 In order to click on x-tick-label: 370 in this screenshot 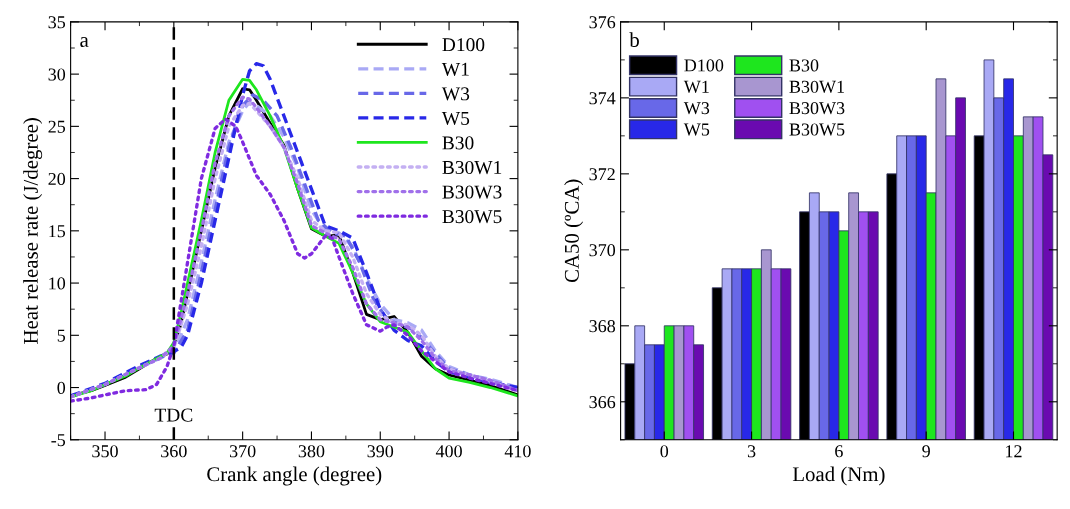, I will do `click(242, 451)`.